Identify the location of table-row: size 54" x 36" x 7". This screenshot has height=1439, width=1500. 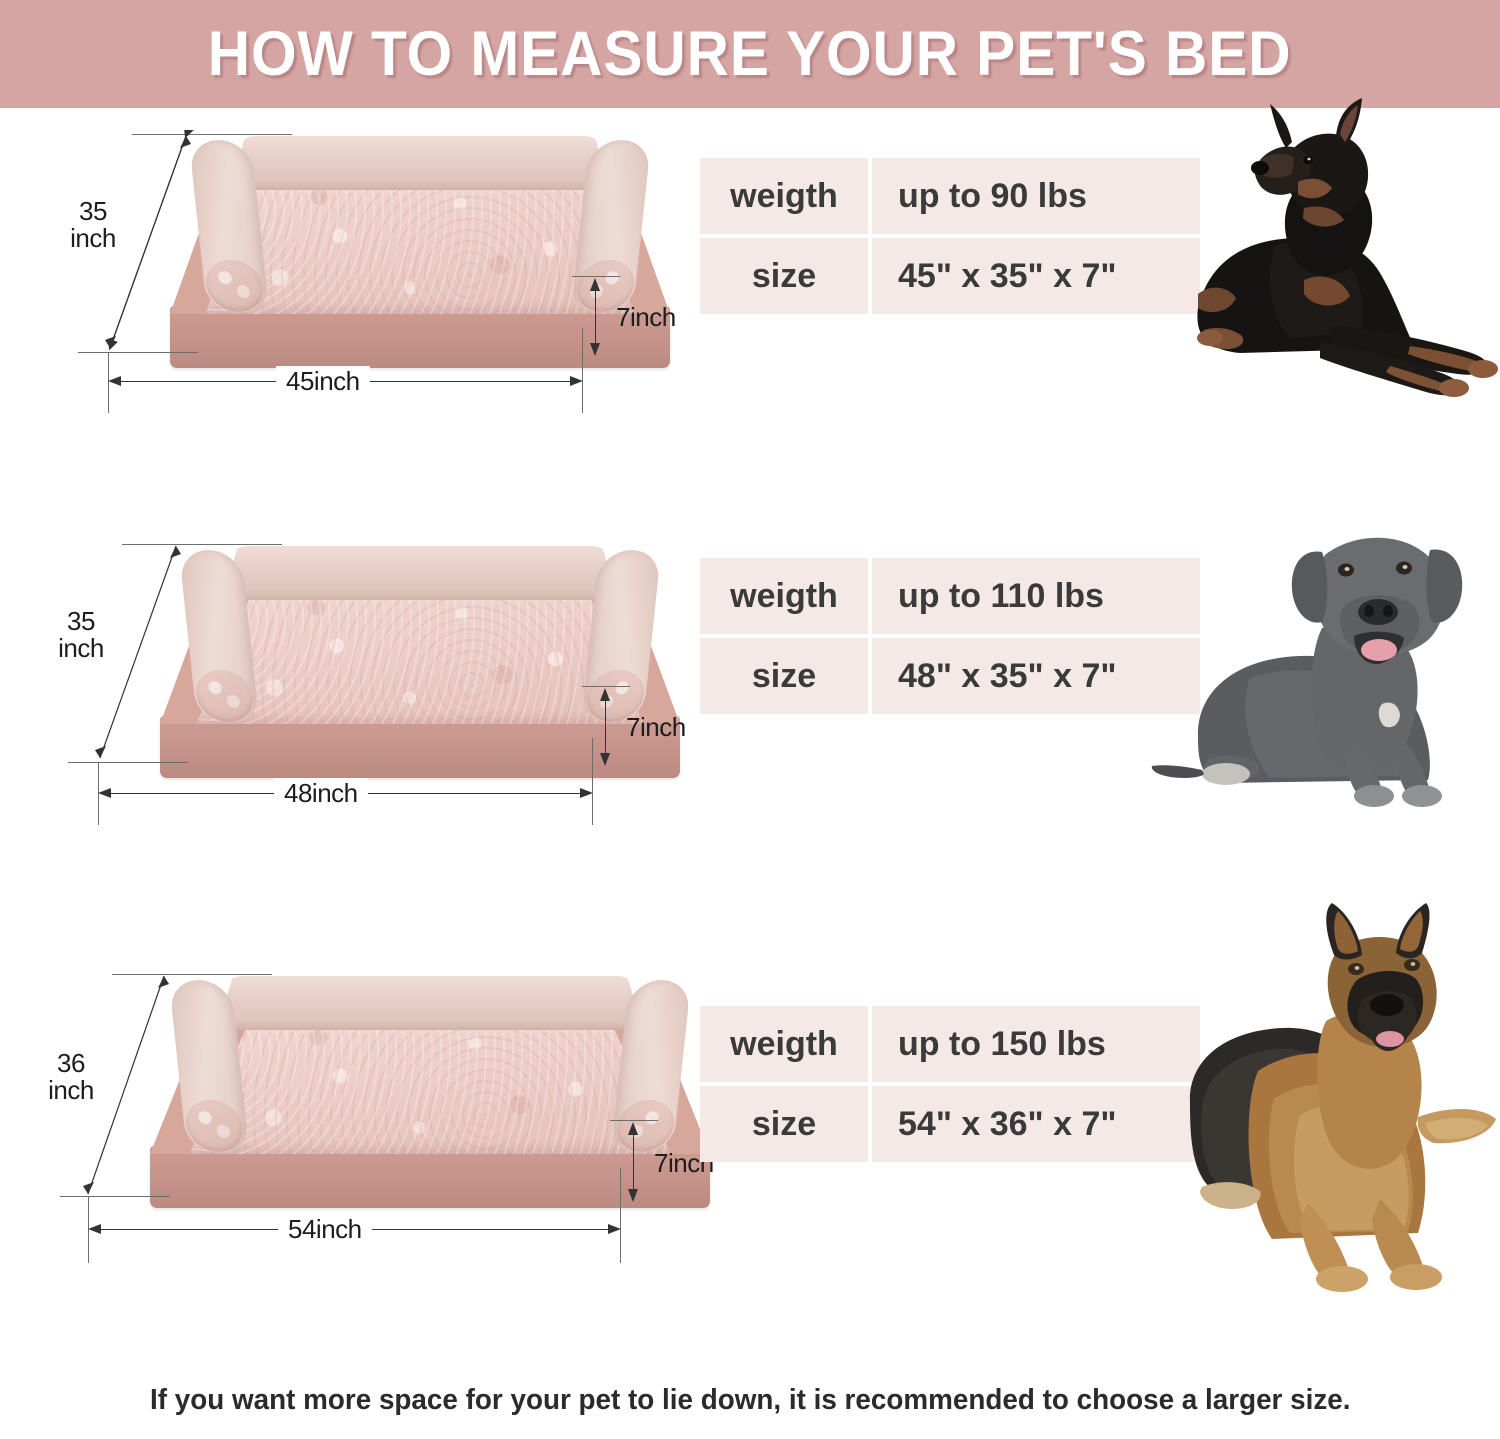
(950, 1124).